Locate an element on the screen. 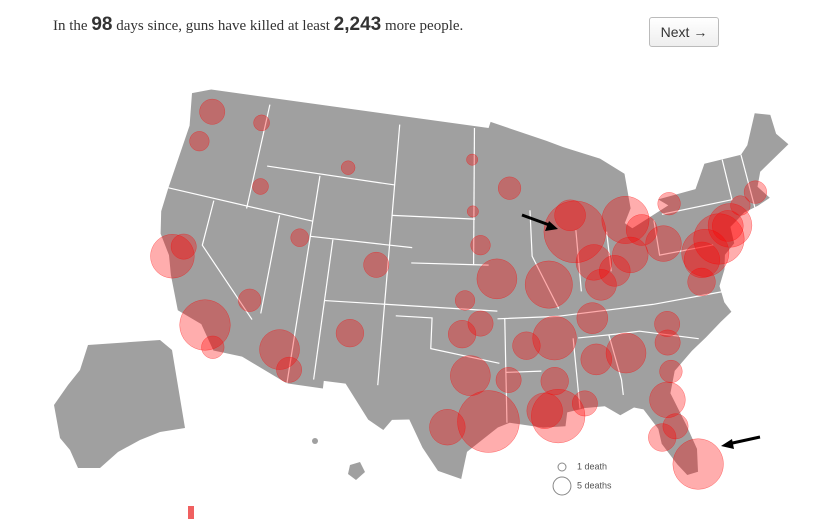  marker-tick is located at coordinates (191, 512).